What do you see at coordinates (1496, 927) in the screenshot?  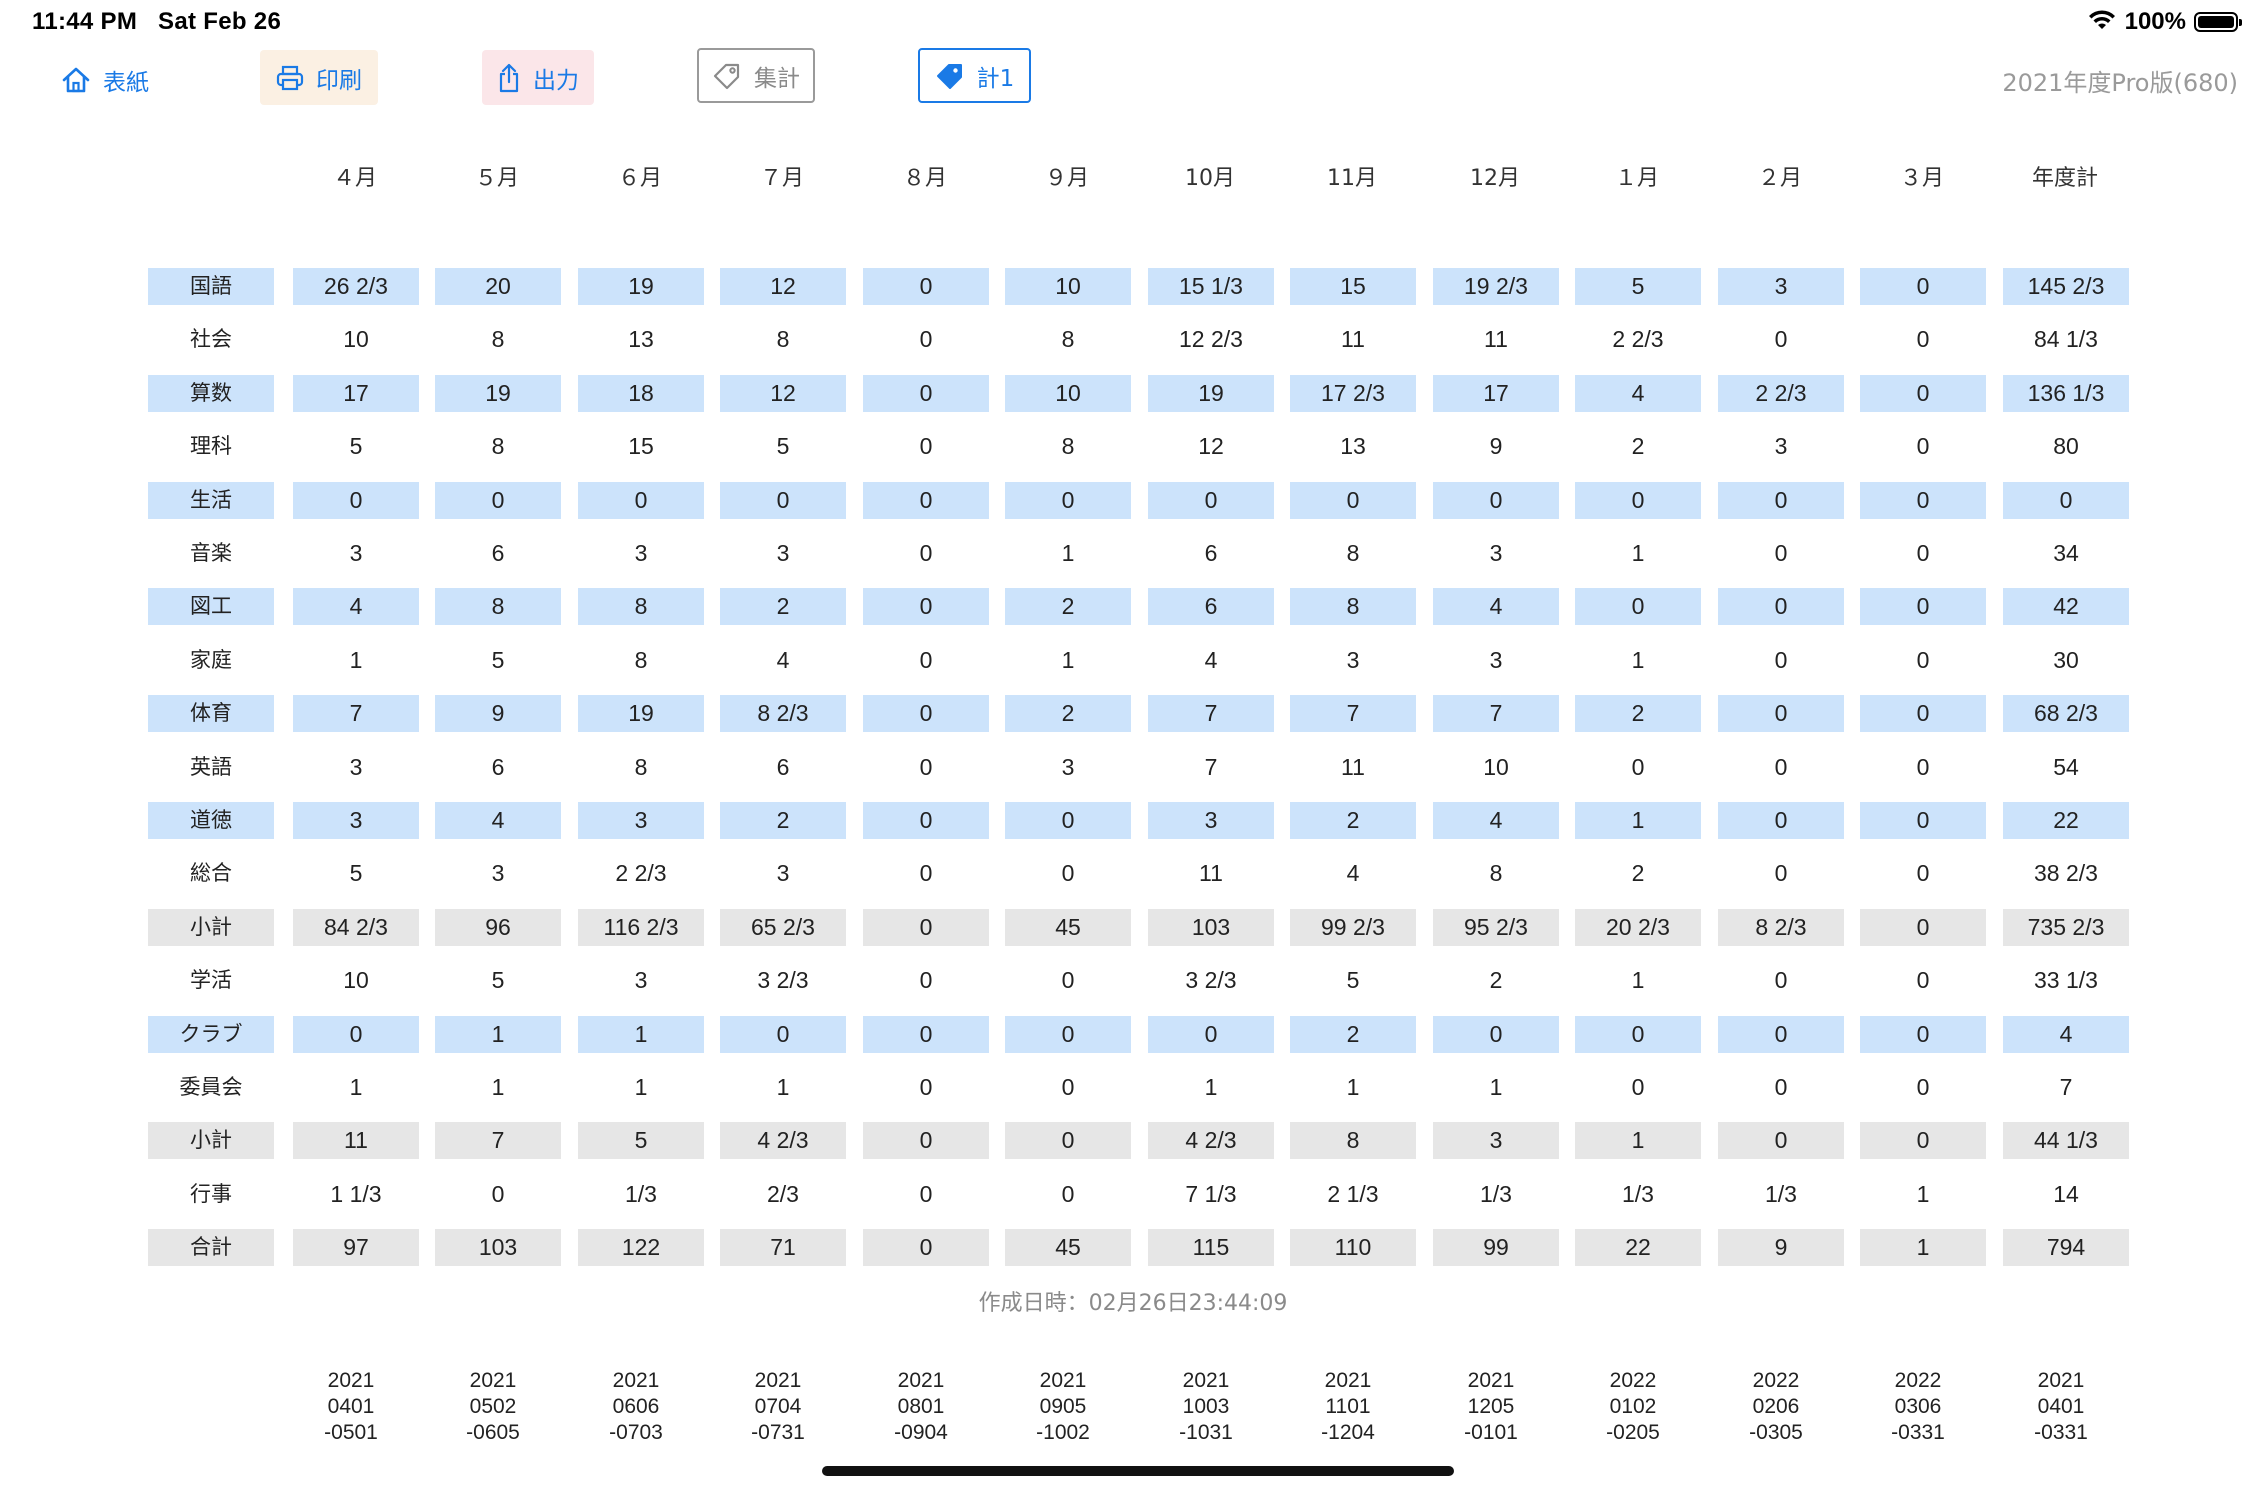 I see `table-cell: 95 2/3` at bounding box center [1496, 927].